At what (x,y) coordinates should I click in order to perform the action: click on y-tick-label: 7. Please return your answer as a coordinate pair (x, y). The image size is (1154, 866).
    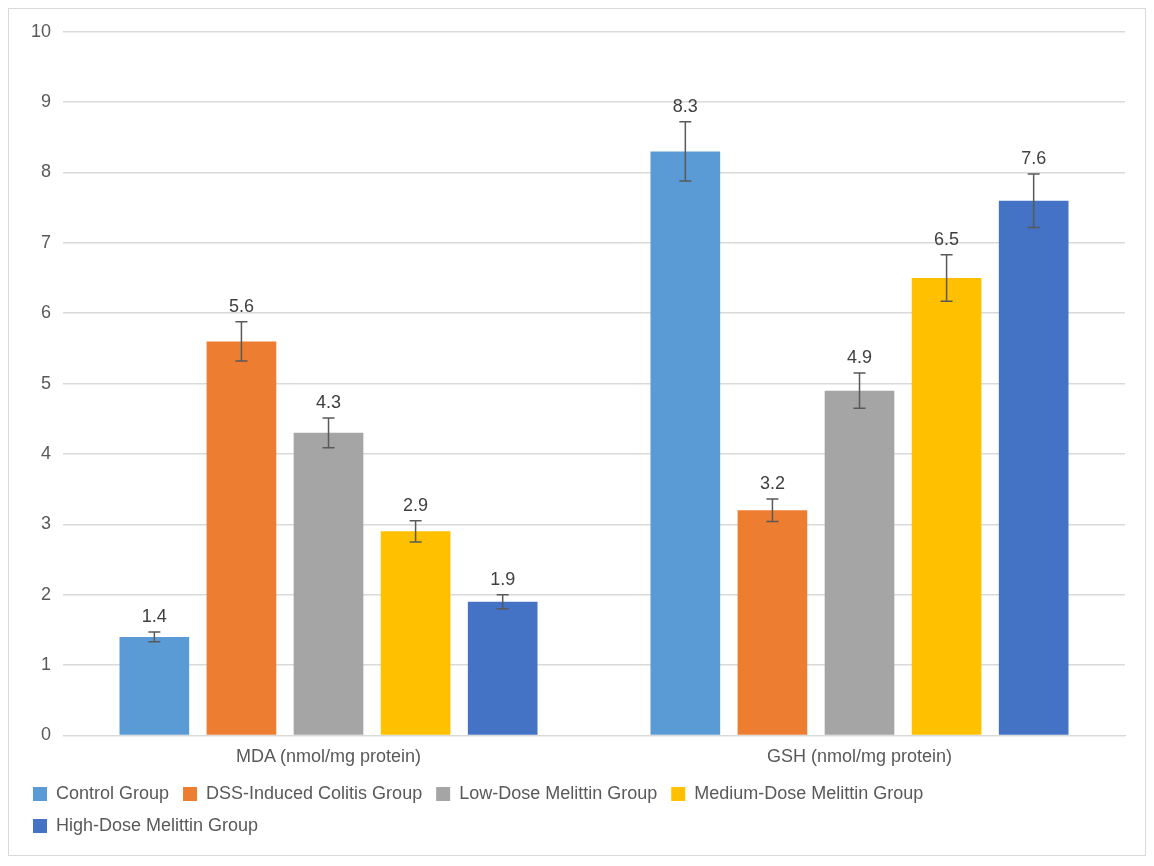
    Looking at the image, I should click on (46, 241).